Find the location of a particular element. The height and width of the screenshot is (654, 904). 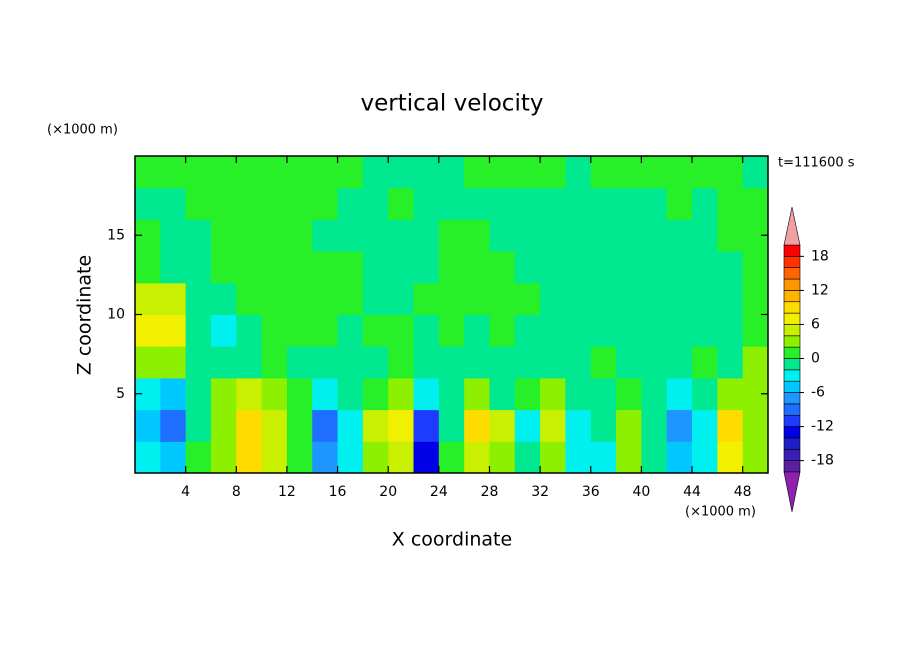

y-unit: (×1000 m) is located at coordinates (82, 130).